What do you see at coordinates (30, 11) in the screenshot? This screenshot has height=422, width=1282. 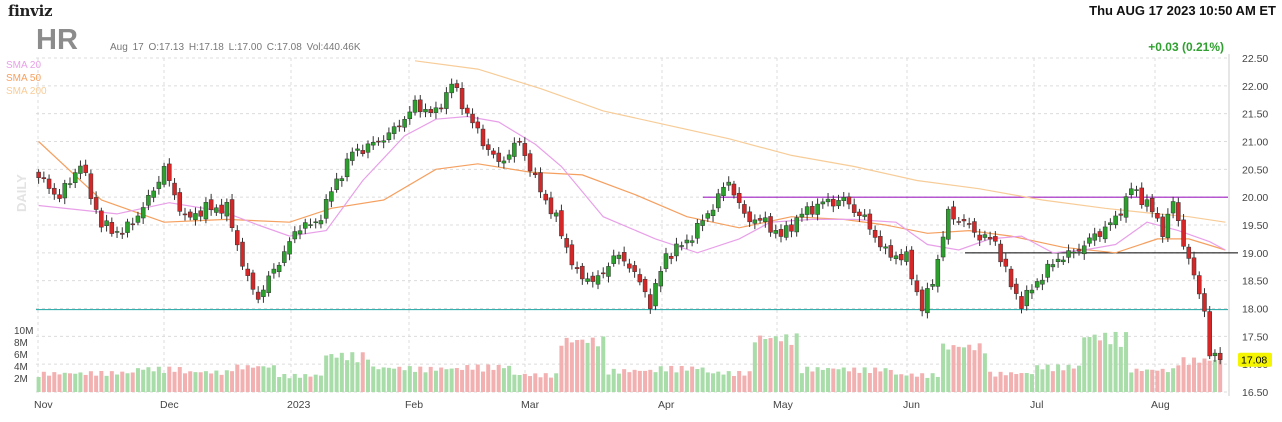 I see `finviz-logo: finviz` at bounding box center [30, 11].